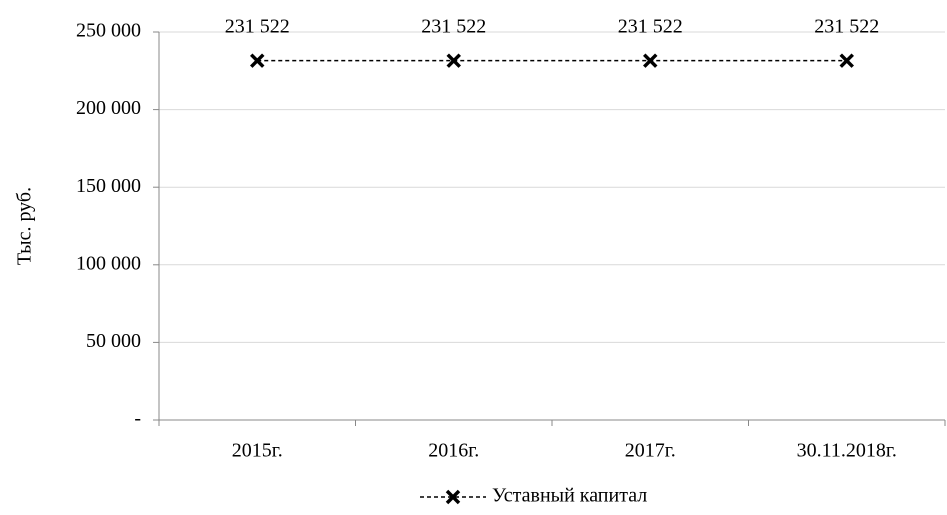  What do you see at coordinates (650, 451) in the screenshot?
I see `x-tick-label: 2017г.` at bounding box center [650, 451].